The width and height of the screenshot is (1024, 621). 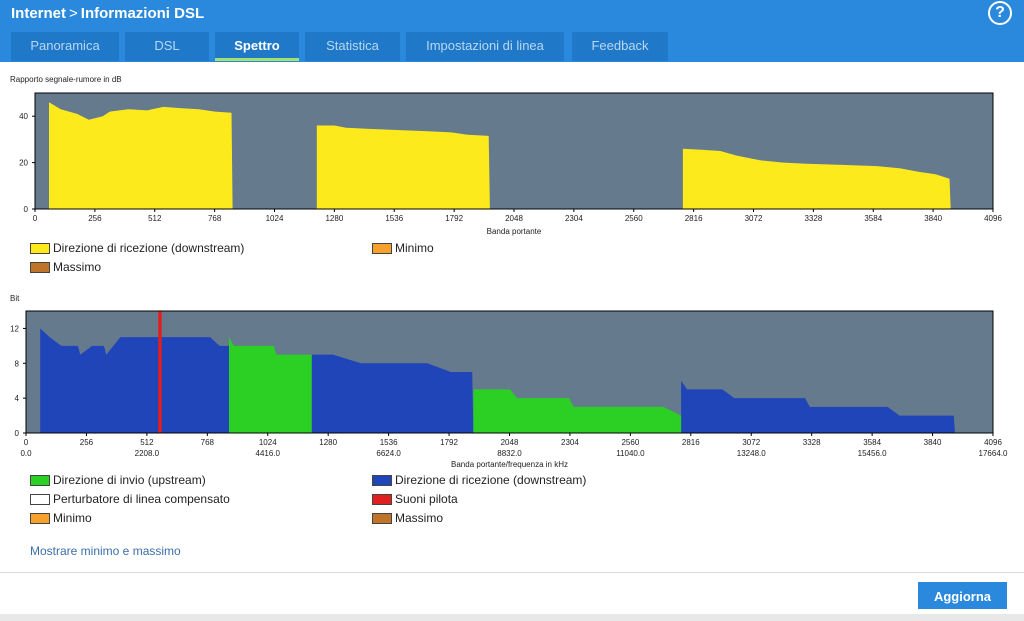 I want to click on tab-panoramica: Panoramica, so click(x=65, y=46).